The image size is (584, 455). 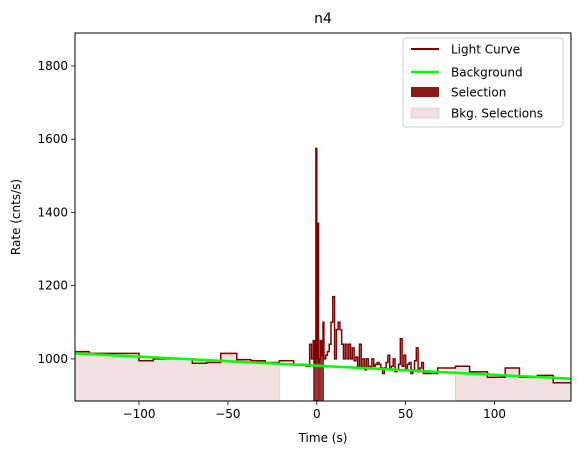 I want to click on background-fit-line, so click(x=323, y=366).